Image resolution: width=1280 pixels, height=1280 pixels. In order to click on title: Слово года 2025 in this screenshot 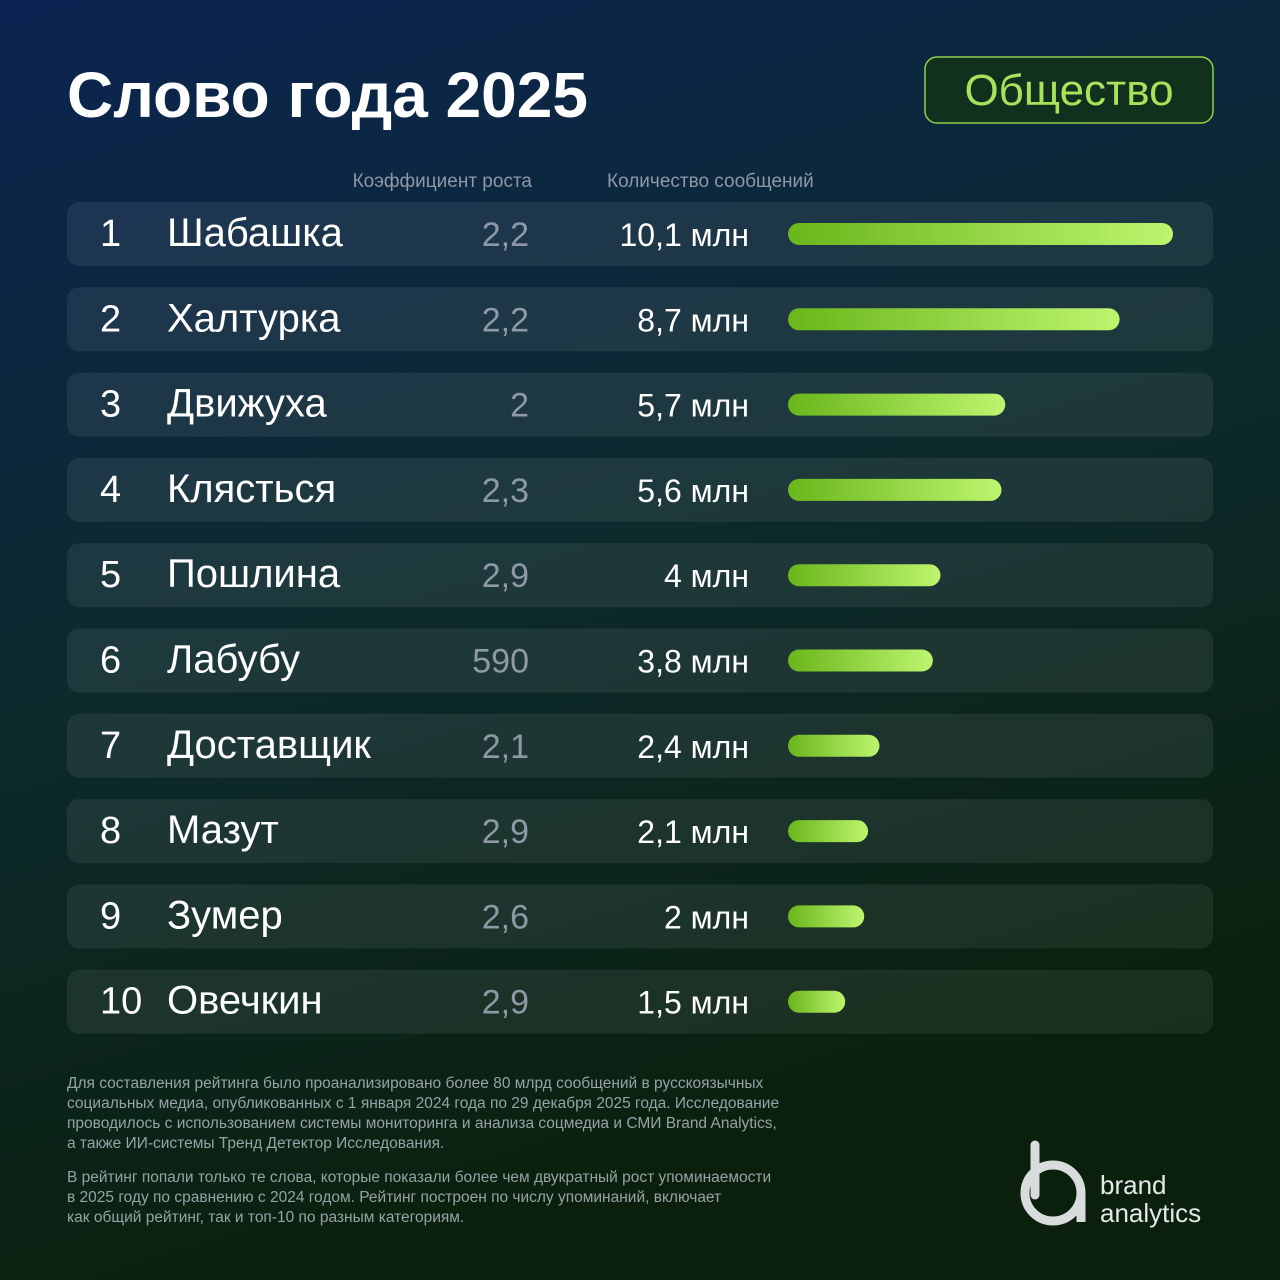, I will do `click(327, 95)`.